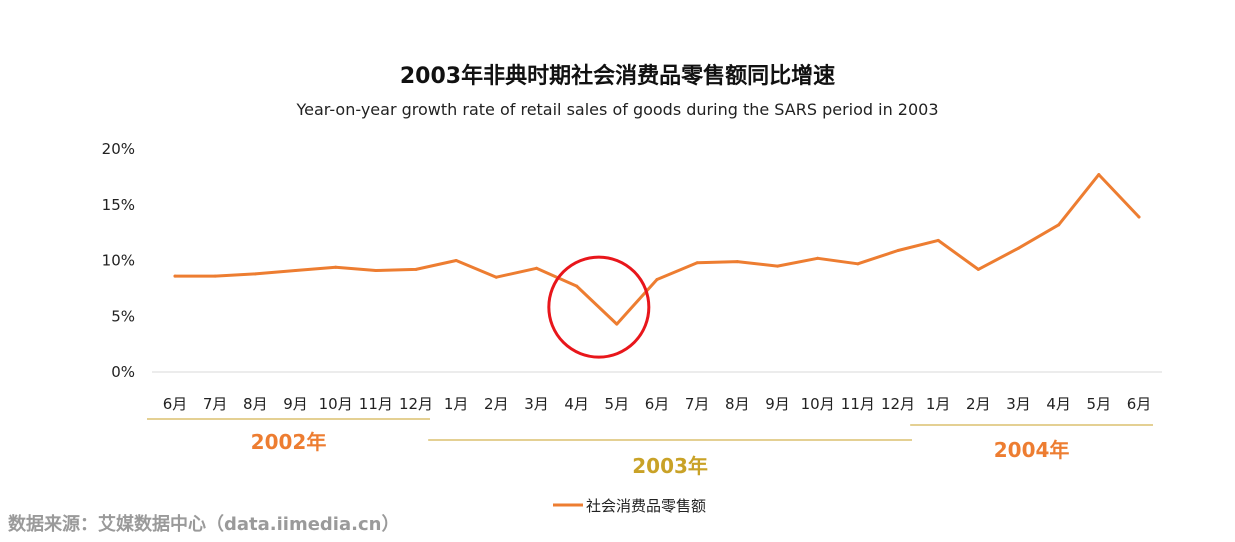 The image size is (1235, 542). I want to click on y-tick-label: 20%, so click(118, 149).